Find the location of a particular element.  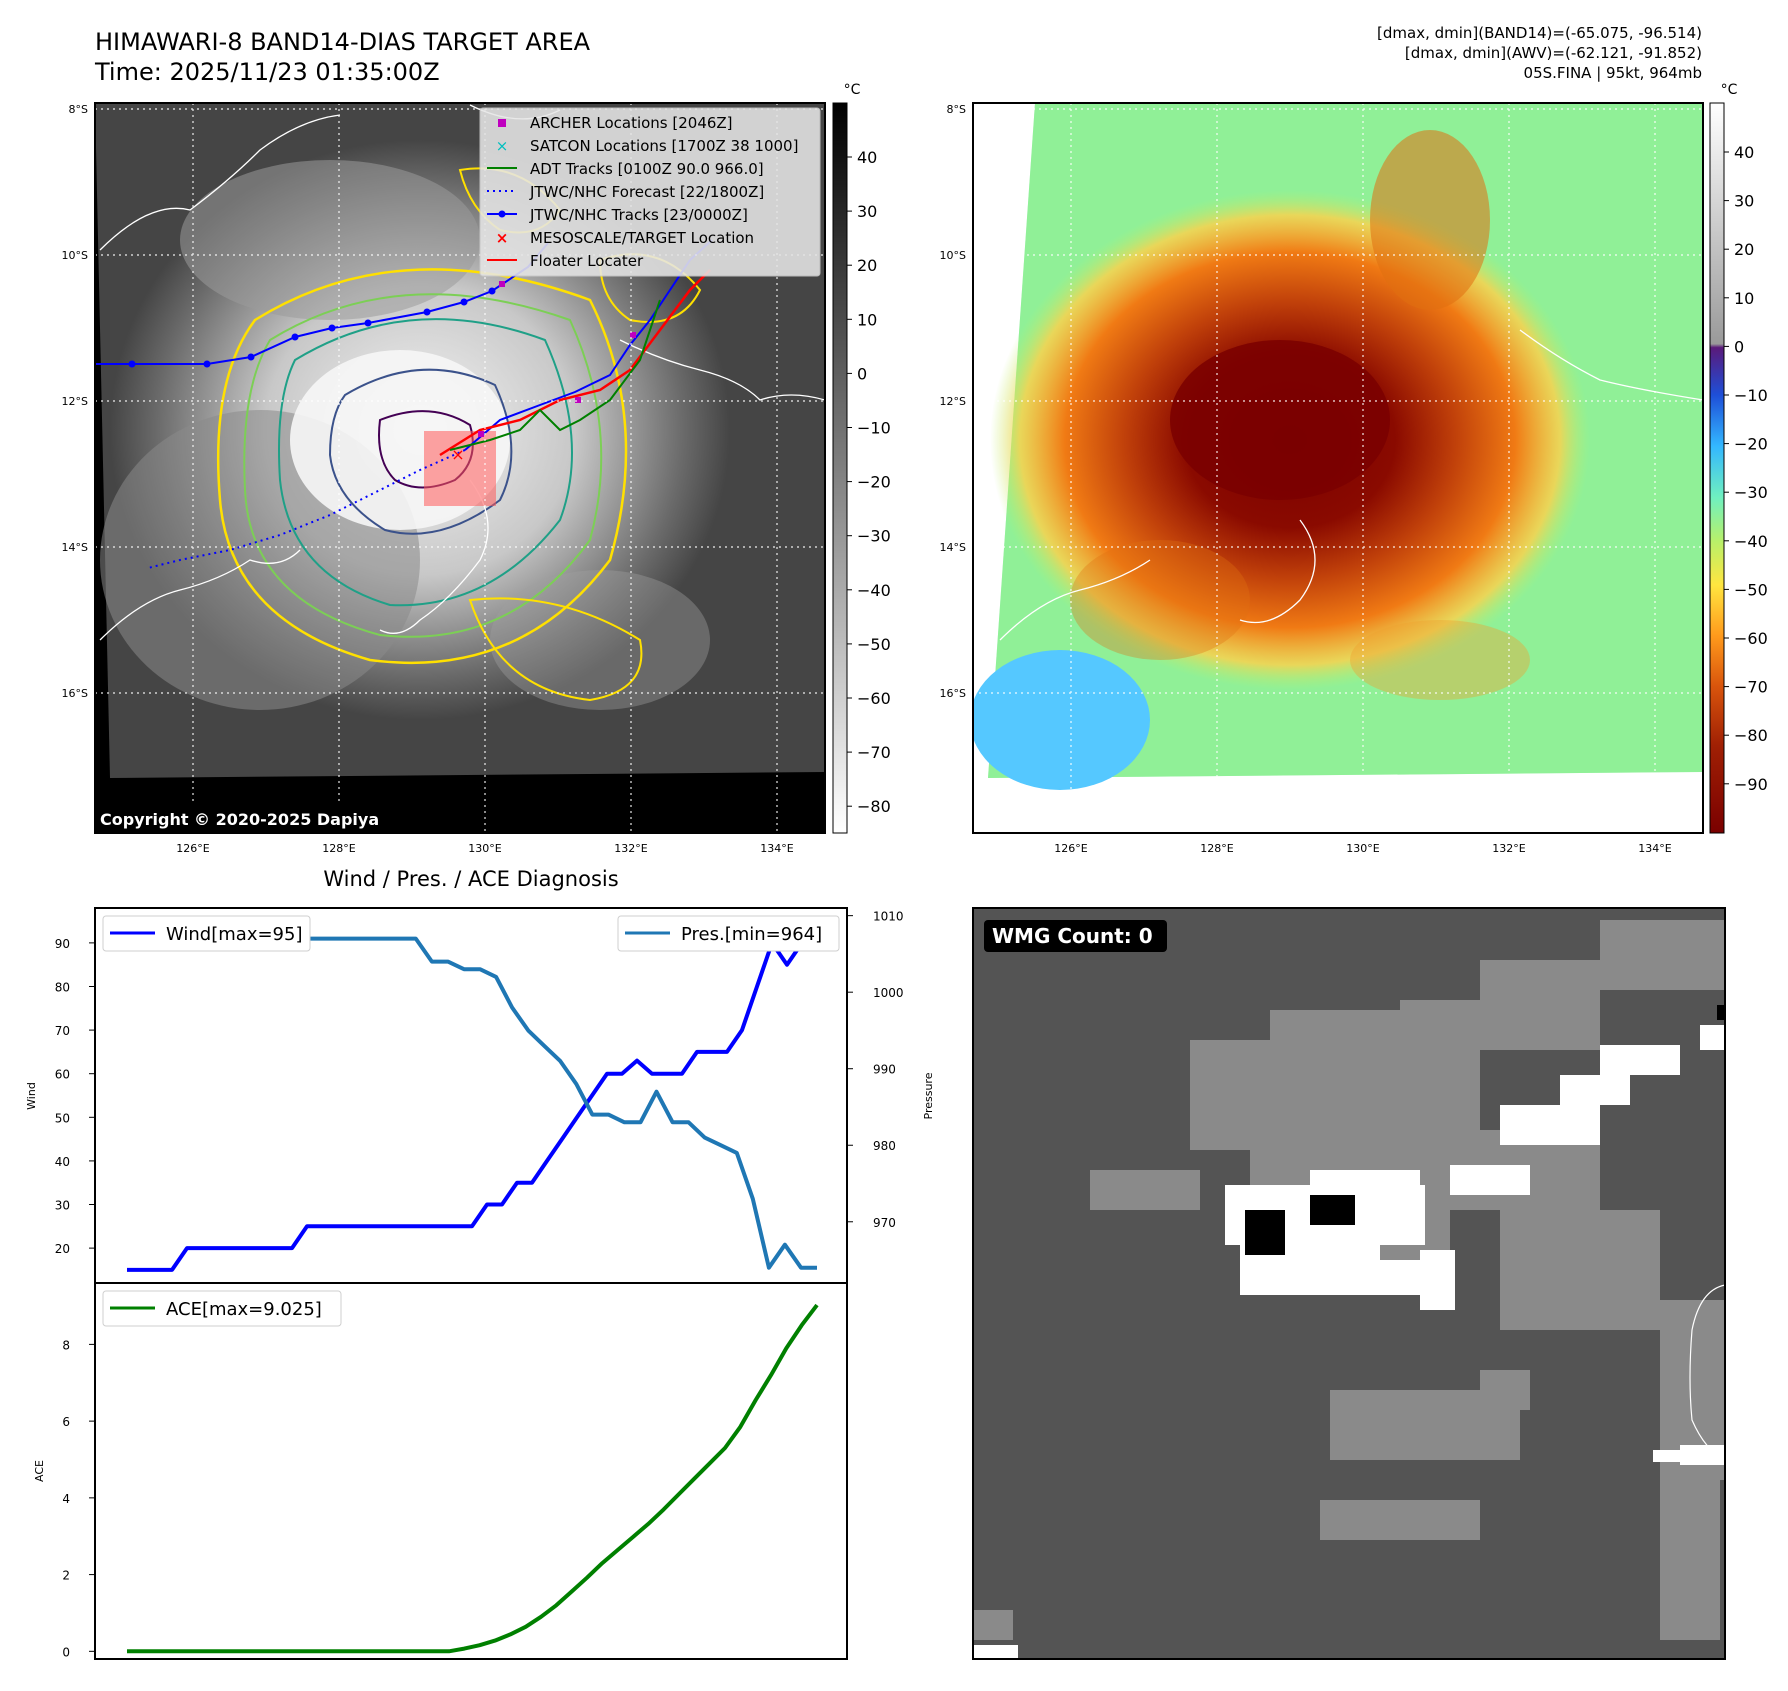

legend-item: MESOSCALE/TARGET Location is located at coordinates (642, 238).